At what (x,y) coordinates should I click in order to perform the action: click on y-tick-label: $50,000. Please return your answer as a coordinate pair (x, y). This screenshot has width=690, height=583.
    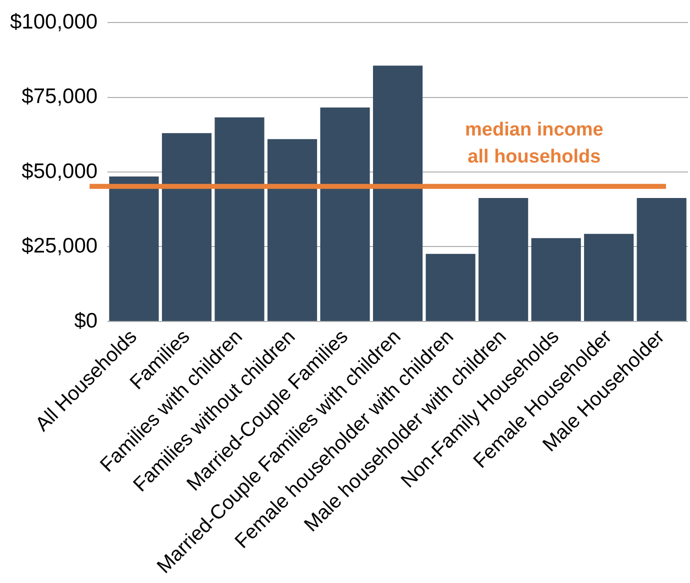
    Looking at the image, I should click on (60, 171).